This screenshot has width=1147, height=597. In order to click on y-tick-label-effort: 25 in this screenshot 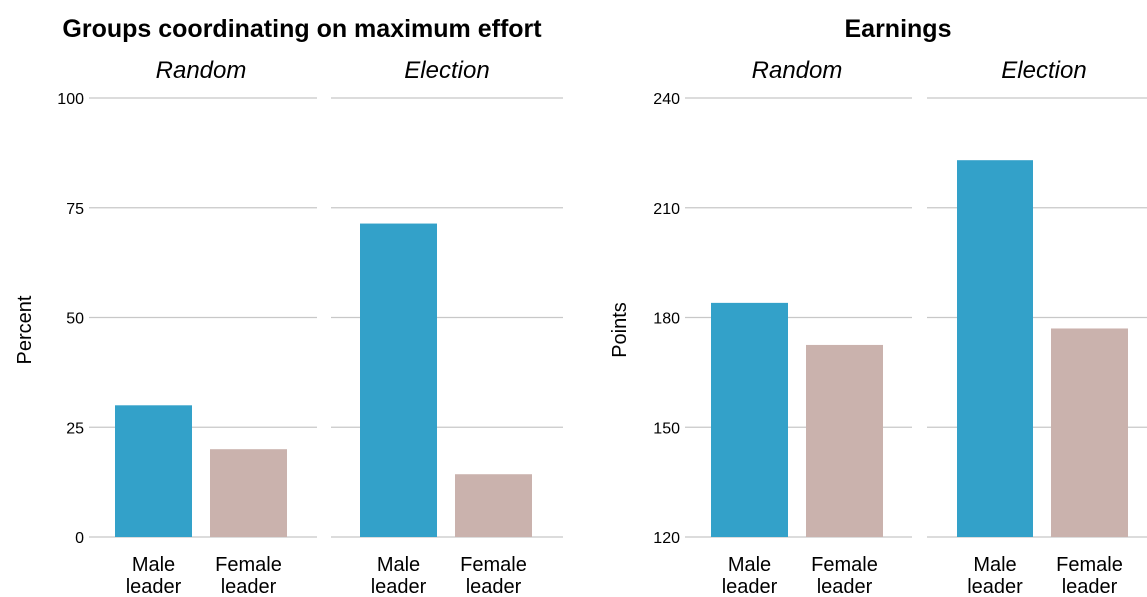, I will do `click(75, 428)`.